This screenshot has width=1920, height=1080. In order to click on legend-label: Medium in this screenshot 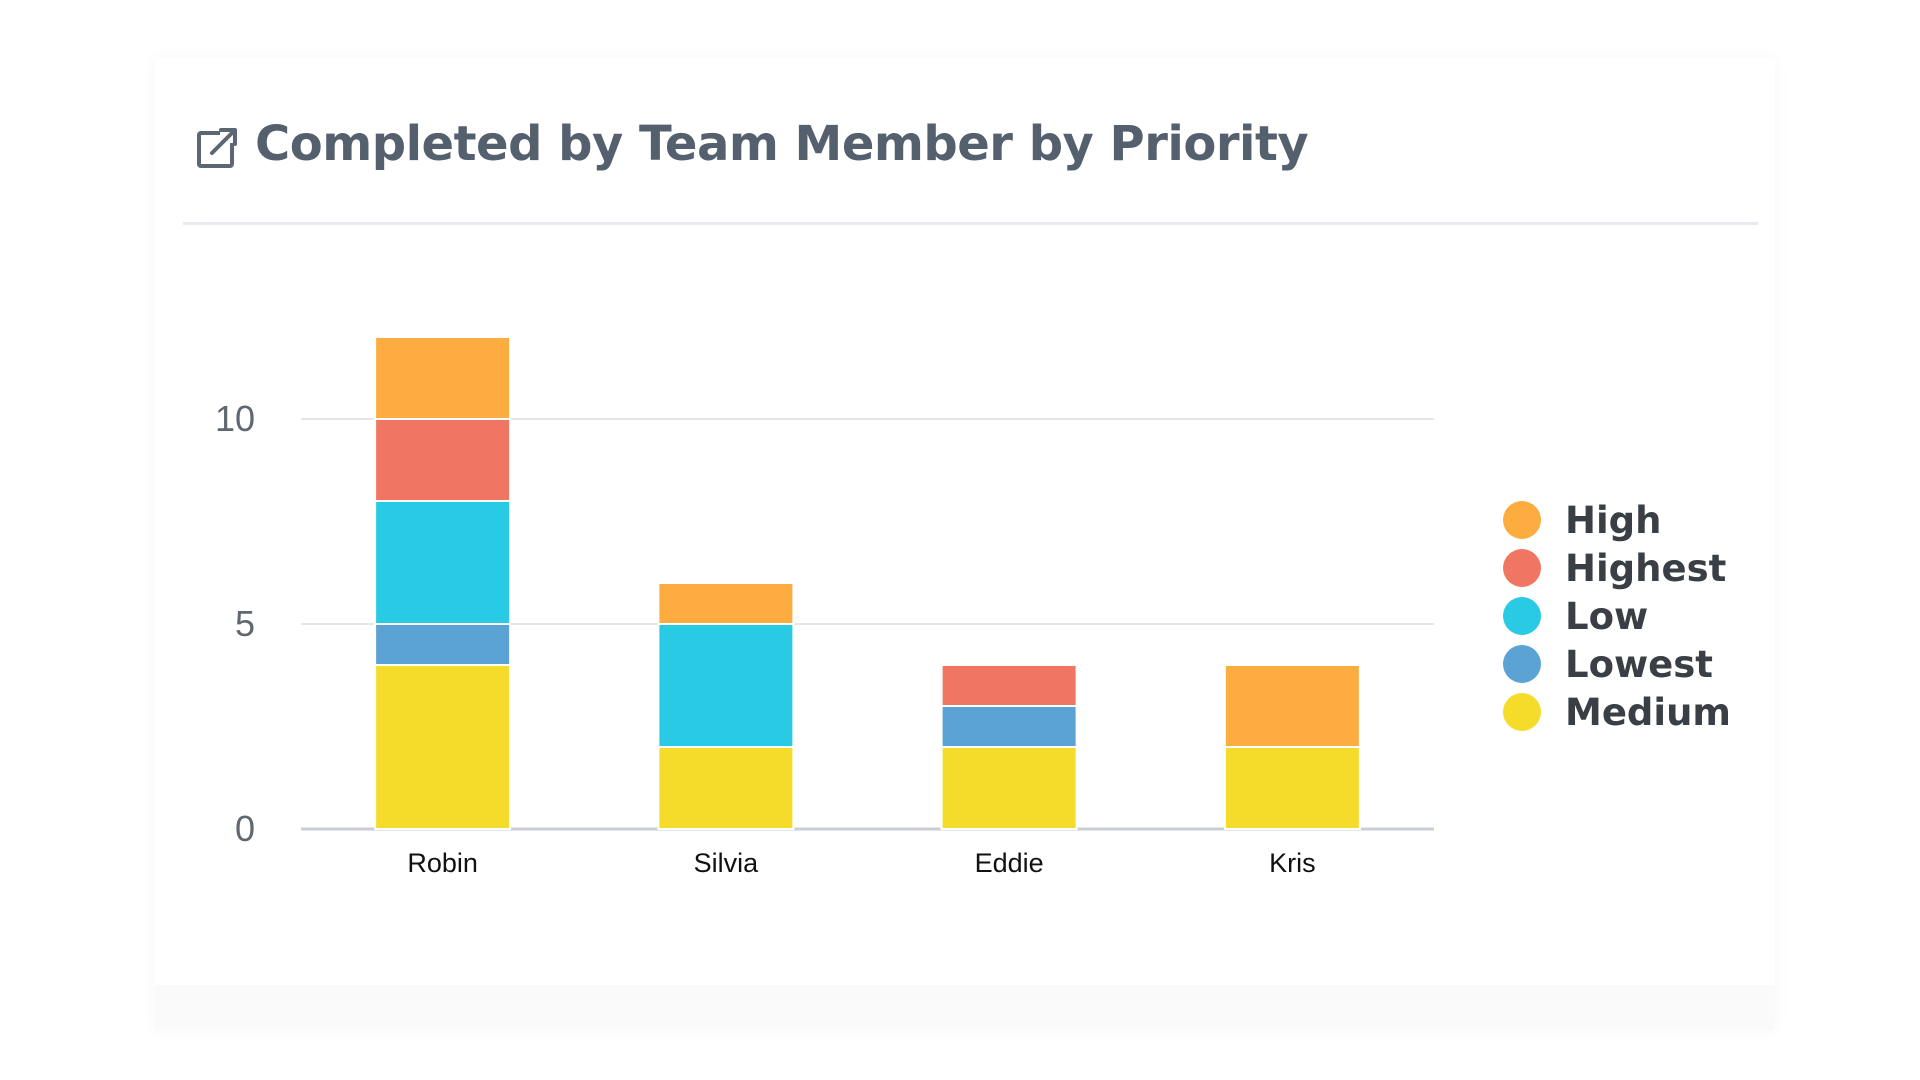, I will do `click(1648, 712)`.